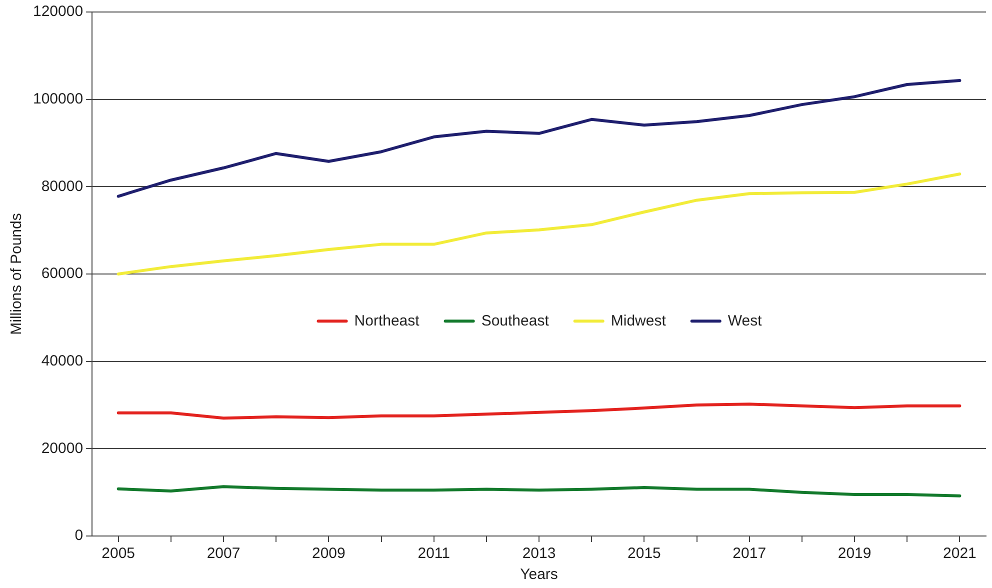  What do you see at coordinates (58, 99) in the screenshot?
I see `y-tick-label: 100000` at bounding box center [58, 99].